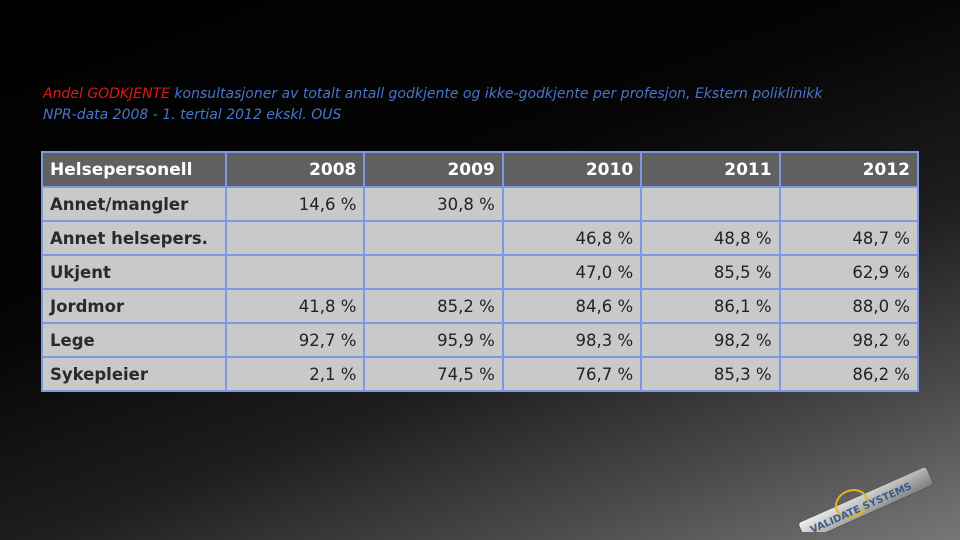 The width and height of the screenshot is (960, 540). What do you see at coordinates (295, 340) in the screenshot?
I see `table-cell: 92,7 %` at bounding box center [295, 340].